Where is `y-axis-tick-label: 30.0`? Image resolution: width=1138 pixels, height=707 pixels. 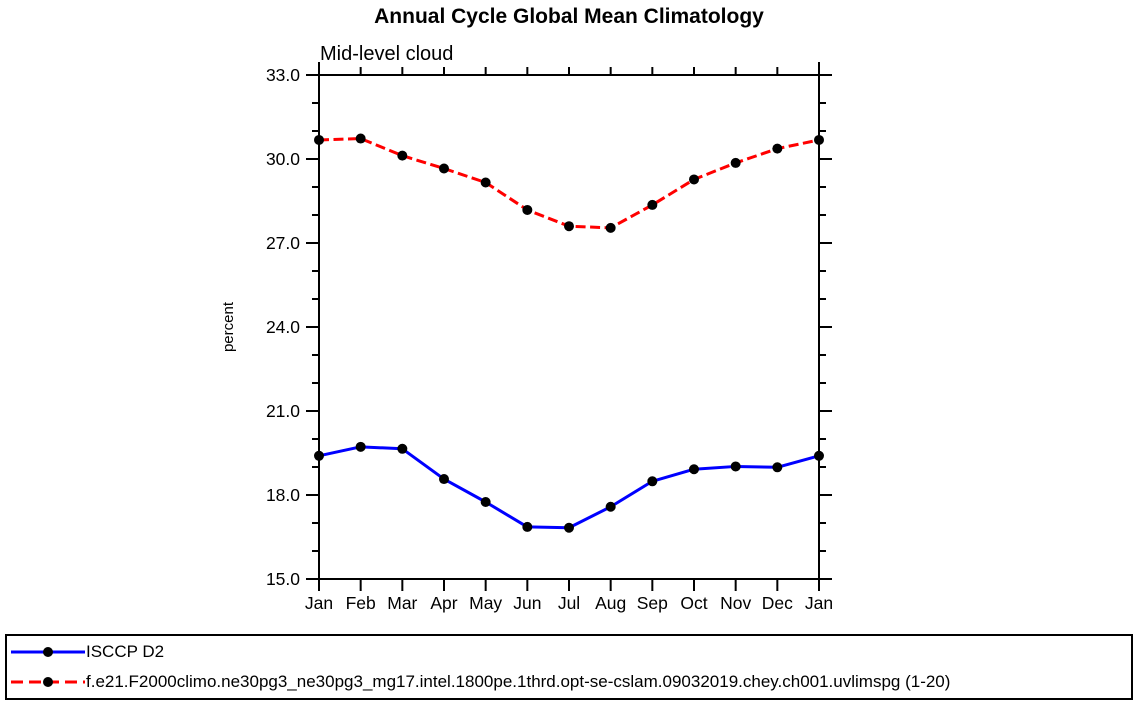
y-axis-tick-label: 30.0 is located at coordinates (283, 159).